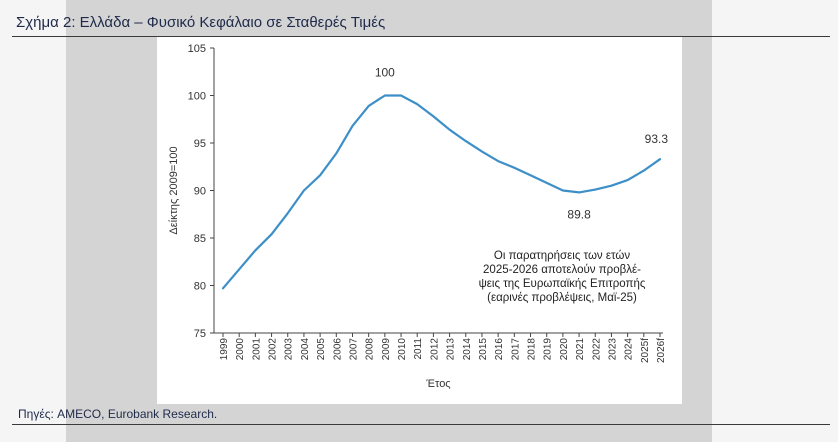 The width and height of the screenshot is (838, 442). What do you see at coordinates (386, 349) in the screenshot?
I see `x-tick-label: 2009` at bounding box center [386, 349].